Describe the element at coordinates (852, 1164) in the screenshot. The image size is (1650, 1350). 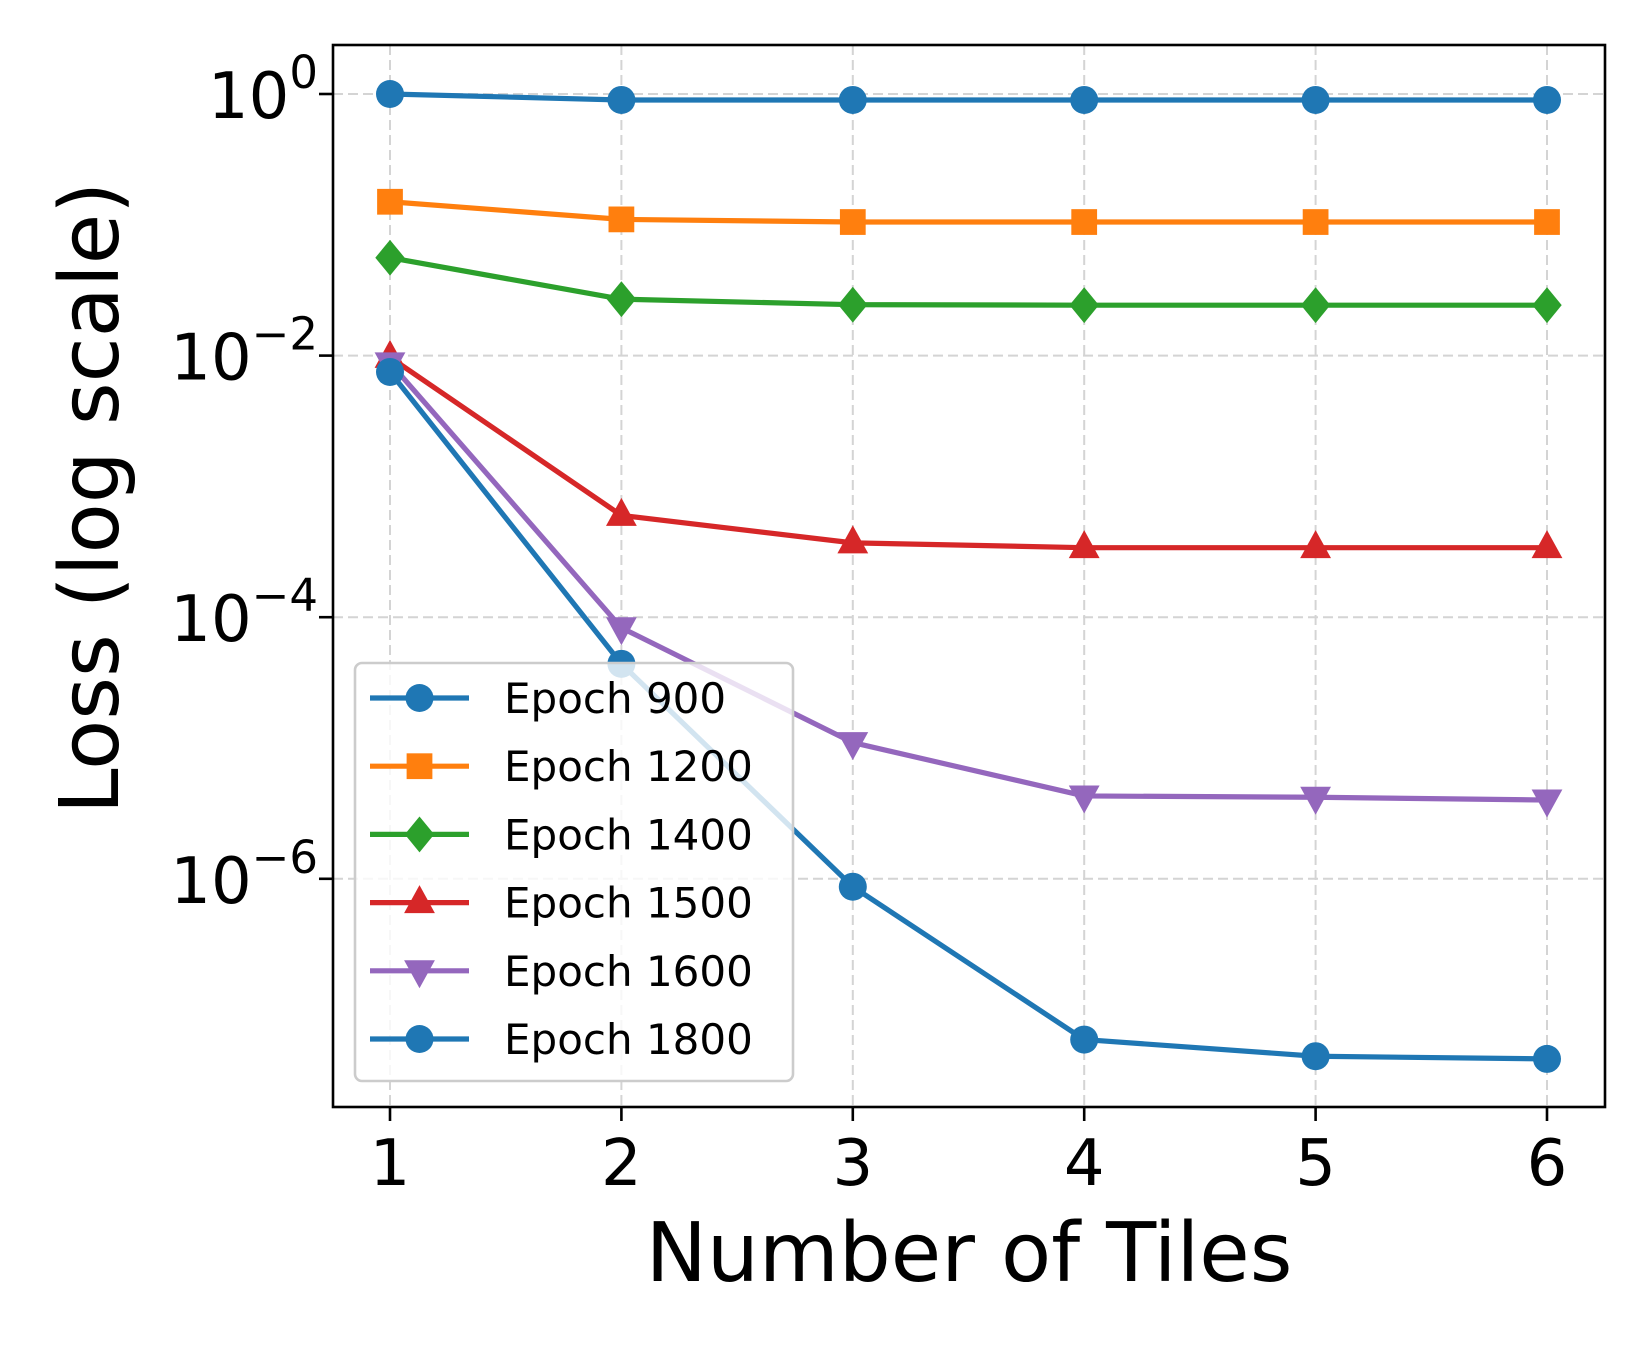
I see `x-tick-label: 3` at that location.